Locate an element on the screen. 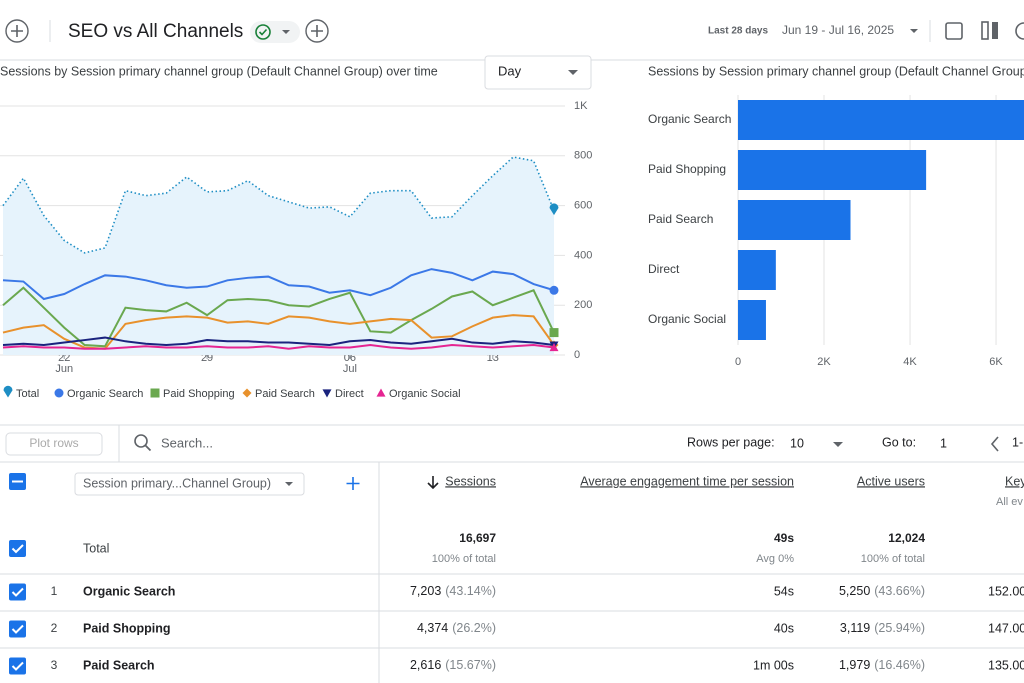 The image size is (1024, 683). row-rank: 1 is located at coordinates (54, 591).